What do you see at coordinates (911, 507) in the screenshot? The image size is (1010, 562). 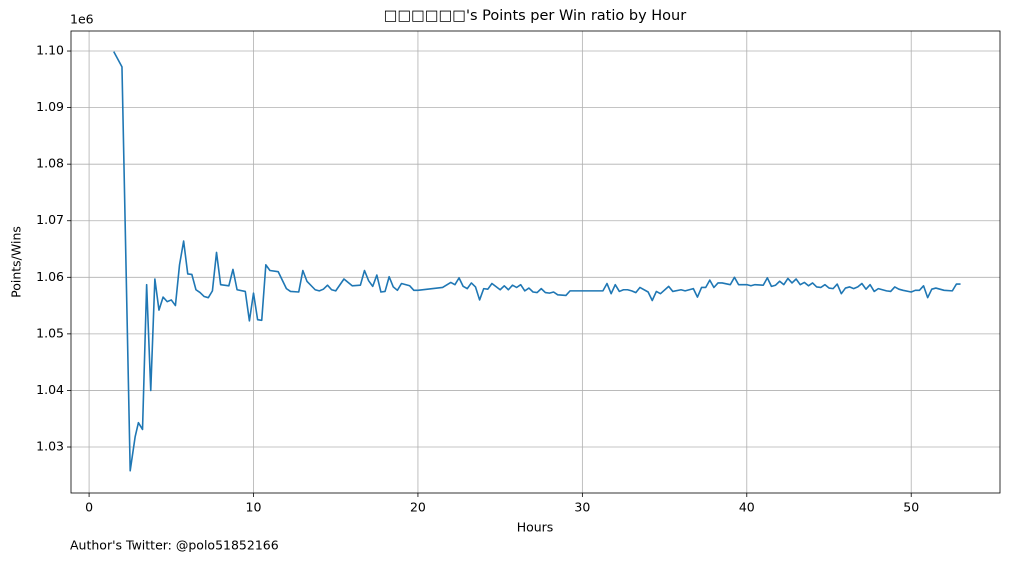 I see `x-tick-label: 50` at bounding box center [911, 507].